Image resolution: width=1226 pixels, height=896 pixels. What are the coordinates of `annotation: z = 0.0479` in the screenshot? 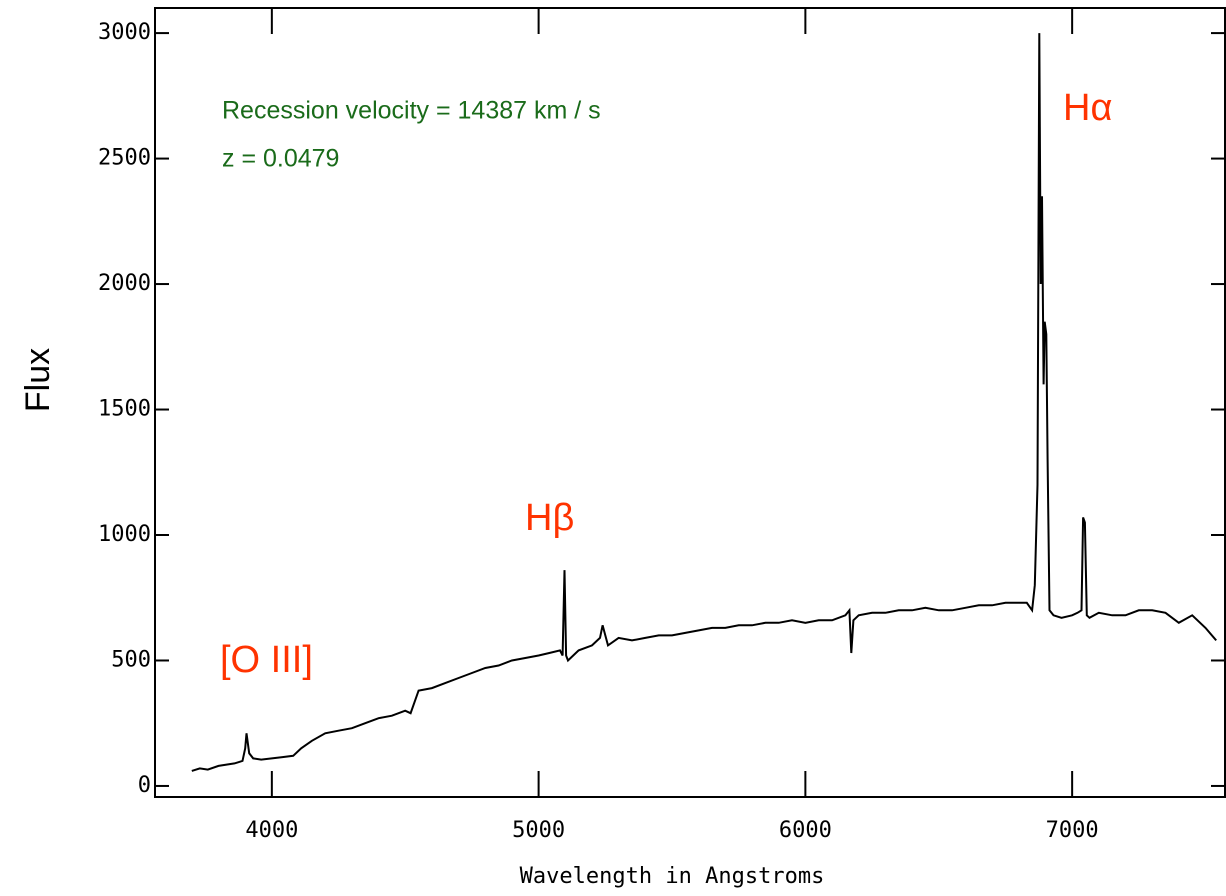 It's located at (280, 159).